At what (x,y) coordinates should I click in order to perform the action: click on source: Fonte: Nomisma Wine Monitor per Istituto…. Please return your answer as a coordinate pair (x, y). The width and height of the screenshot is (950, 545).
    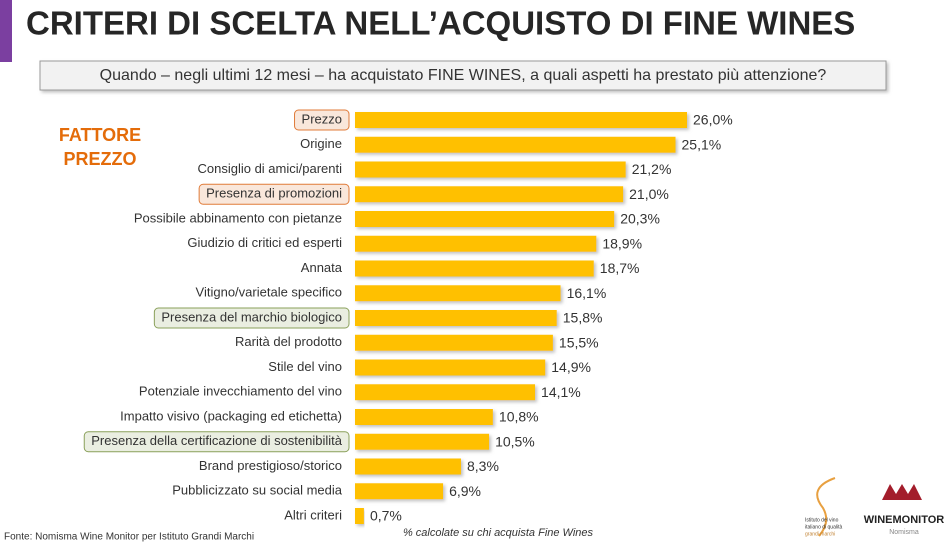
    Looking at the image, I should click on (129, 537).